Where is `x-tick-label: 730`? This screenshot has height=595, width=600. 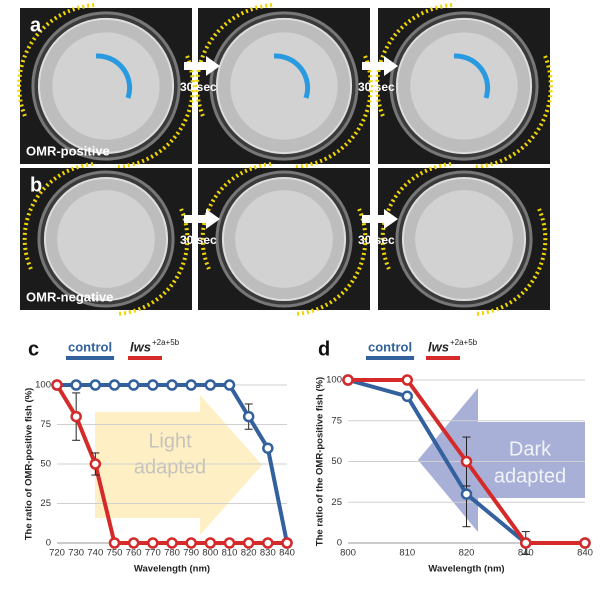
x-tick-label: 730 is located at coordinates (76, 553).